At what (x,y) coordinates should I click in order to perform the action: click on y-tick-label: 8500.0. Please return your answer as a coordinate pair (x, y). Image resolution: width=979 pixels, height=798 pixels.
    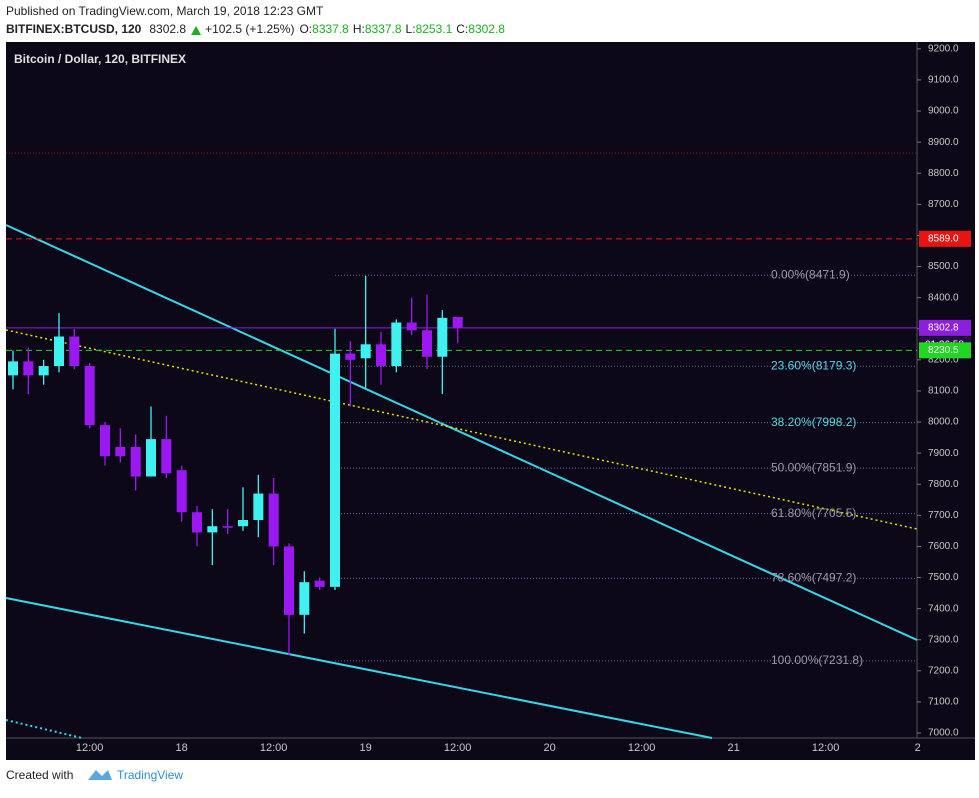
    Looking at the image, I should click on (943, 266).